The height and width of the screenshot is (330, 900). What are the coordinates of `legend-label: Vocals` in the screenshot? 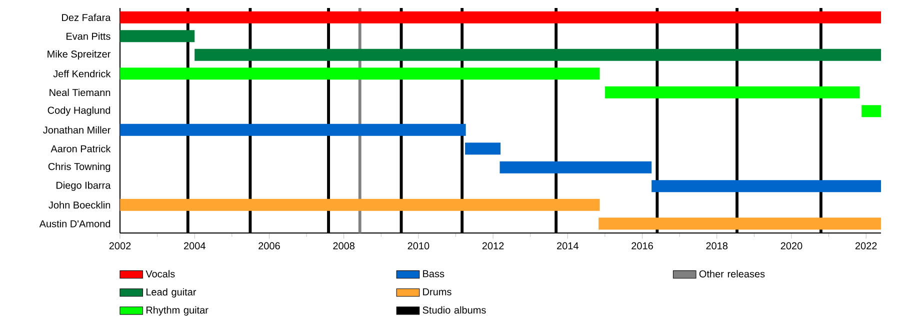 It's located at (160, 274).